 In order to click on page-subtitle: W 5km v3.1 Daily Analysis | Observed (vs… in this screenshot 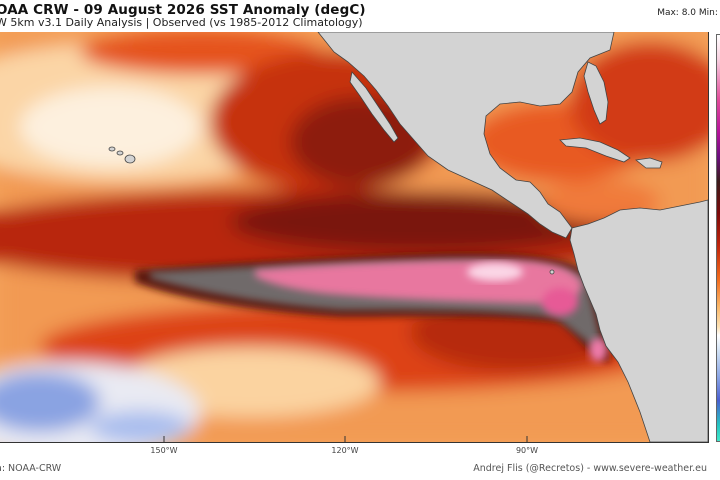, I will do `click(181, 22)`.